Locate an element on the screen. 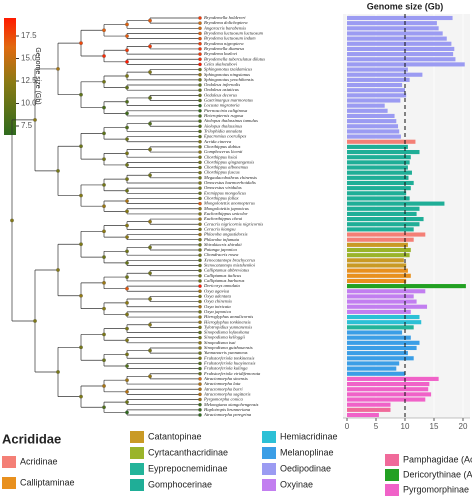 Image resolution: width=472 pixels, height=498 pixels. species-label: Bryodema luctuosum indum is located at coordinates (230, 38).